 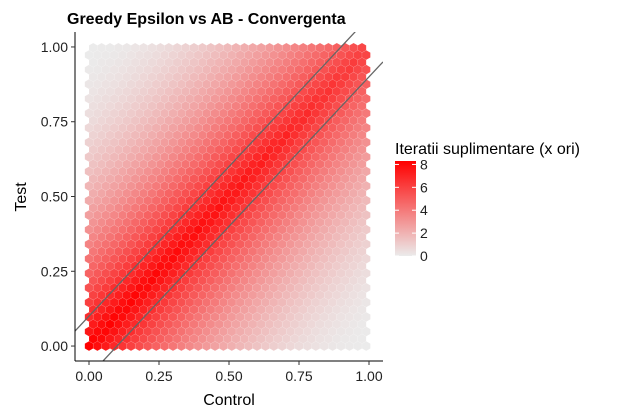 What do you see at coordinates (54, 197) in the screenshot?
I see `y-tick-label: 0.50` at bounding box center [54, 197].